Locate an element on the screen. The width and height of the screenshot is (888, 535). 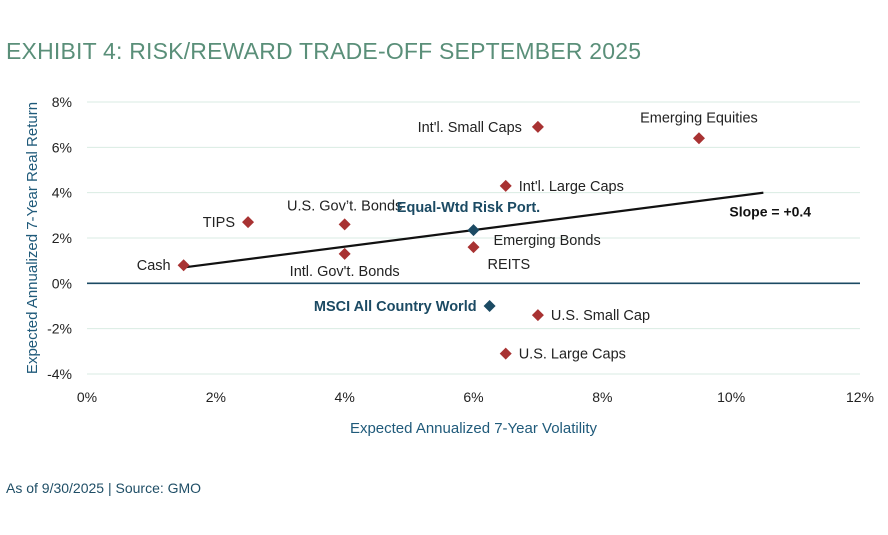
x-axis-label: Expected Annualized 7-Year Volatility is located at coordinates (474, 428).